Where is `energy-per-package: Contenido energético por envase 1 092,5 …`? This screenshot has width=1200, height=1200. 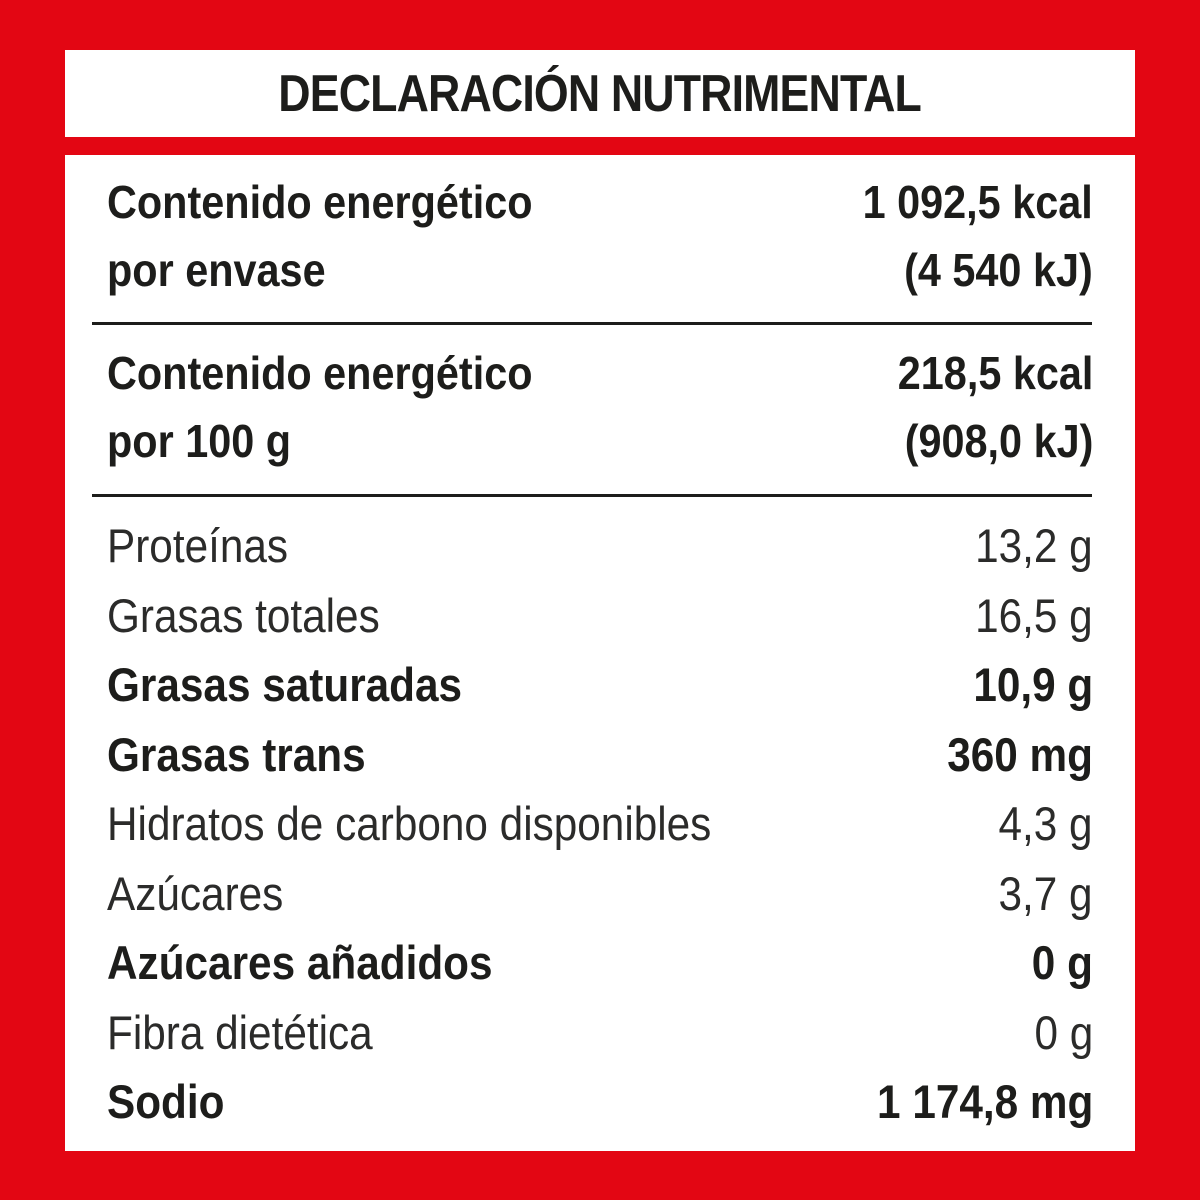
energy-per-package: Contenido energético por envase 1 092,5 … is located at coordinates (600, 236).